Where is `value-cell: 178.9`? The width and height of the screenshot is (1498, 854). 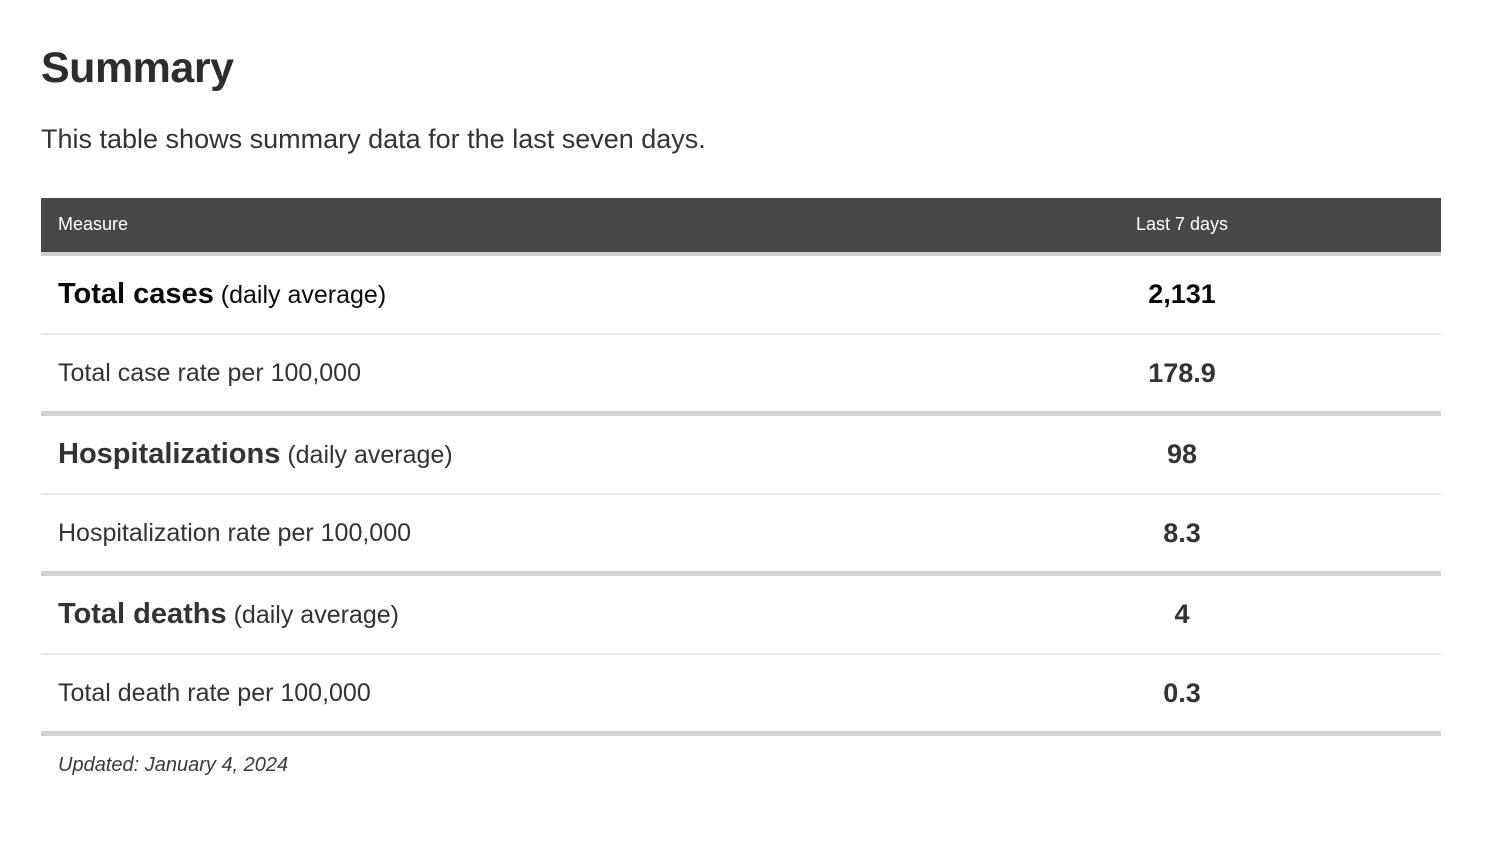 value-cell: 178.9 is located at coordinates (1182, 375).